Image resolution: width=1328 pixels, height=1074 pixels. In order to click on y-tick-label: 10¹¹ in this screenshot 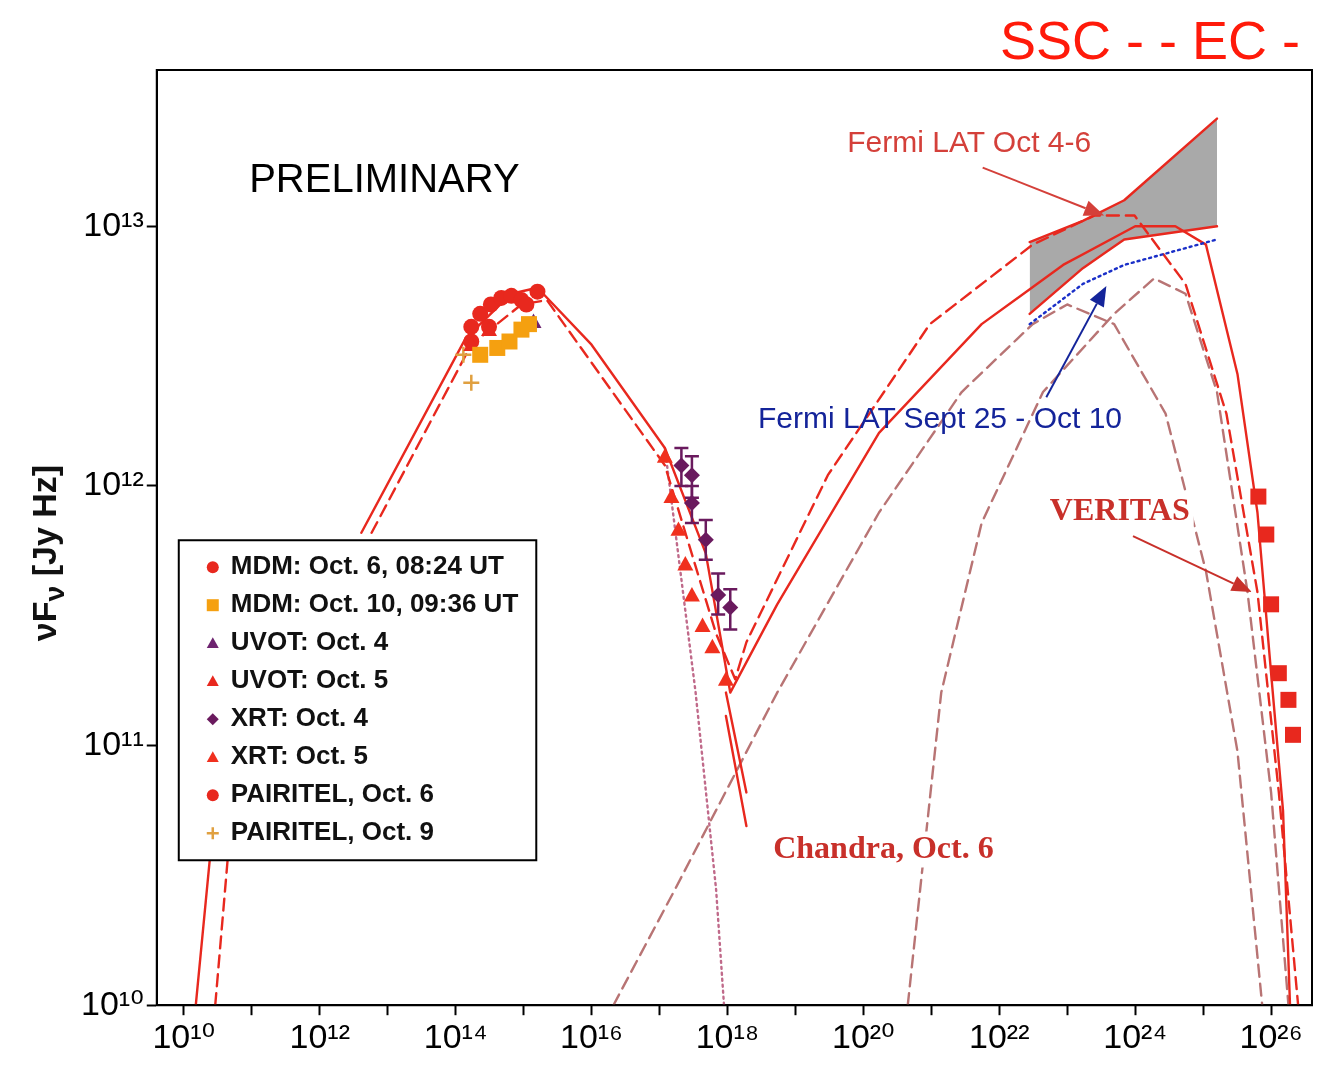, I will do `click(113, 742)`.